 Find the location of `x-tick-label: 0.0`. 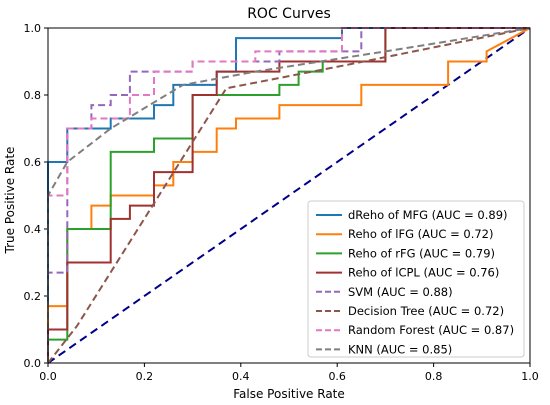

x-tick-label: 0.0 is located at coordinates (48, 376).